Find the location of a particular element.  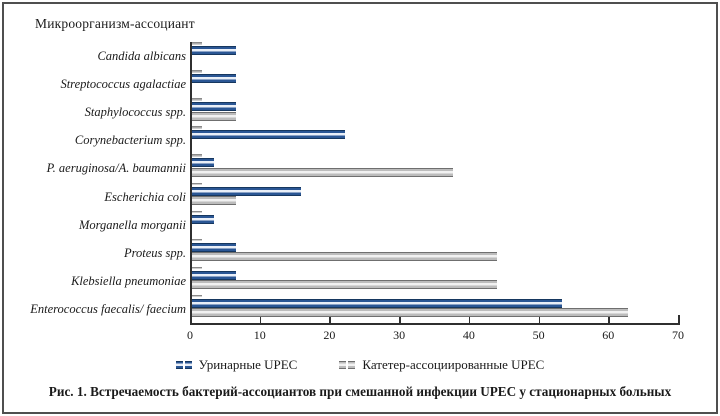

legend-item: Катетер-ассоциированные UPEC is located at coordinates (441, 365).